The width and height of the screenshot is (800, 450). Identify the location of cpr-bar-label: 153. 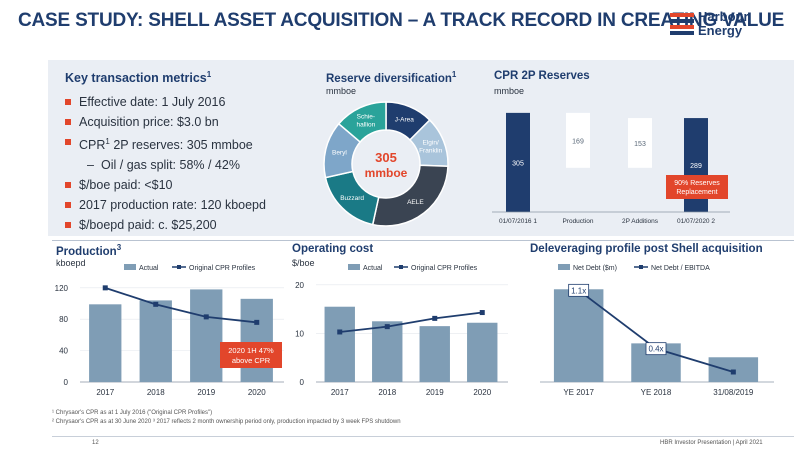
(640, 144).